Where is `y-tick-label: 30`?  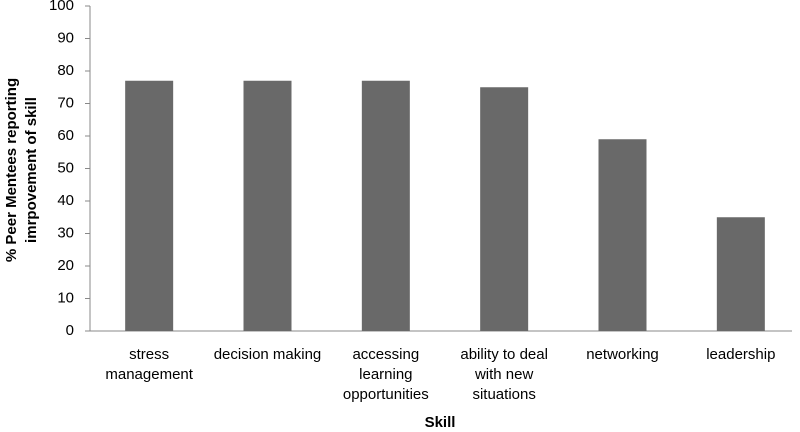 y-tick-label: 30 is located at coordinates (65, 232).